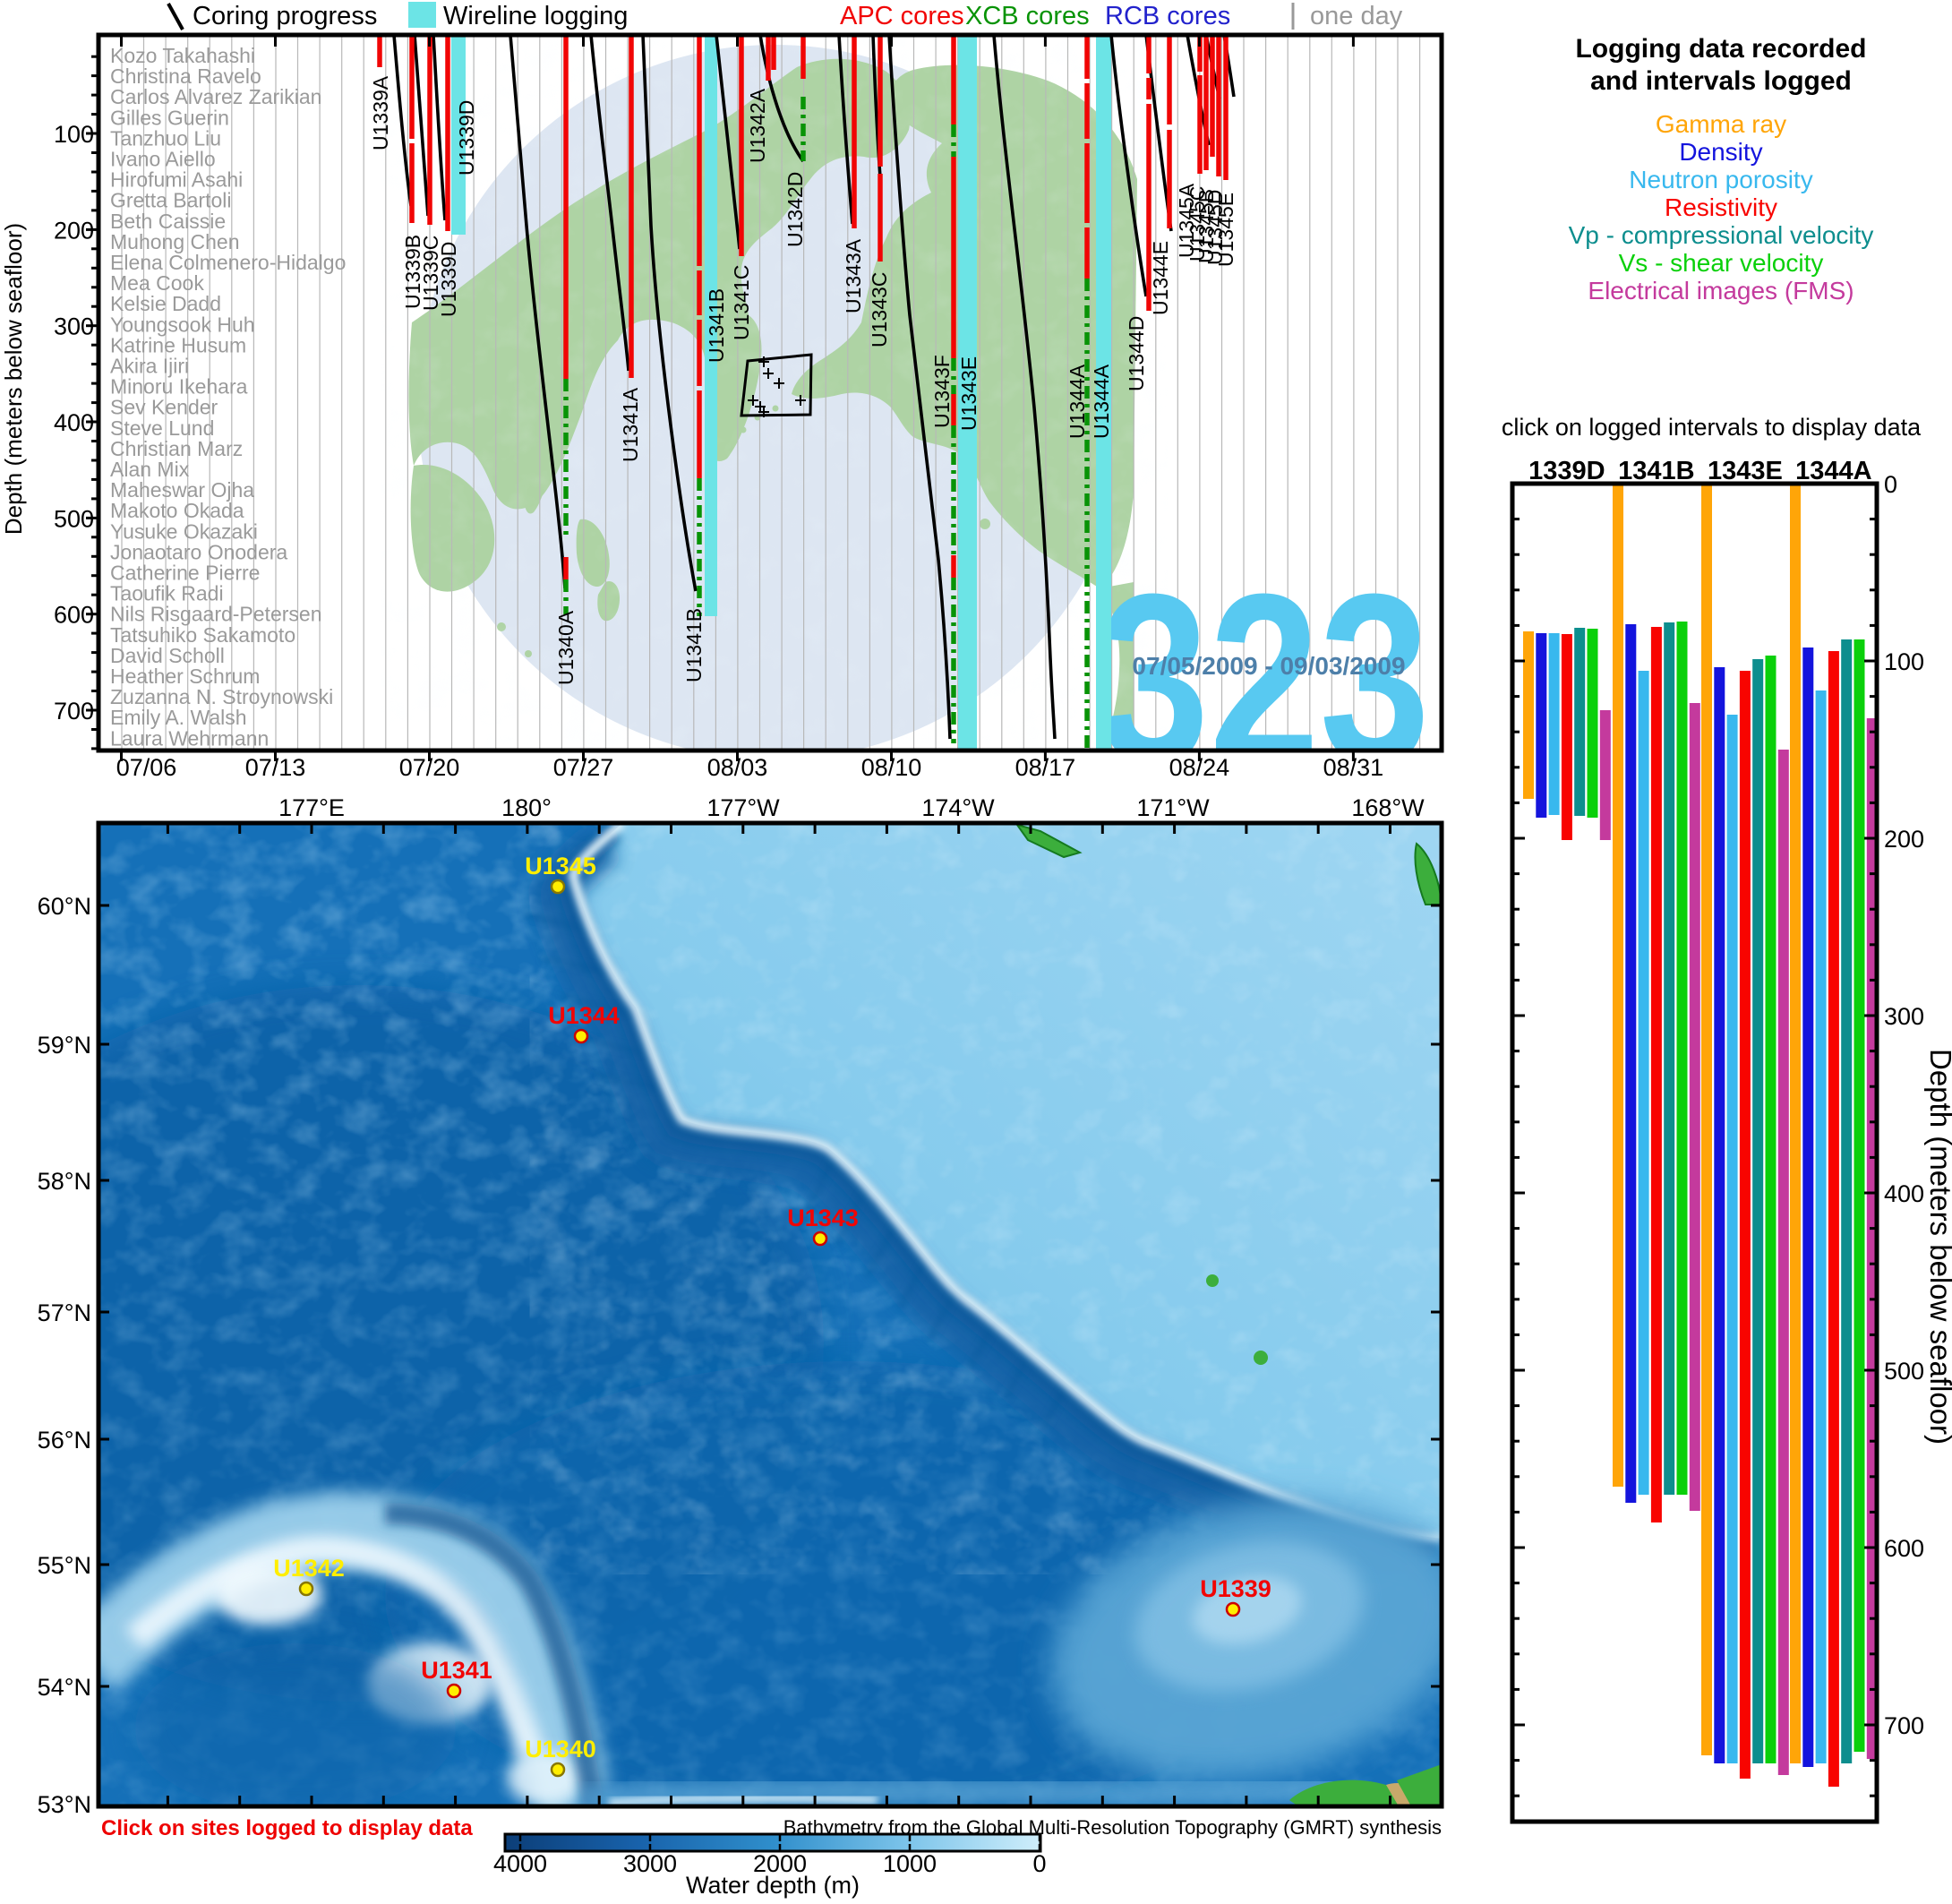  I want to click on svg-text: 07/05/2009 - 09/03/2009, so click(1269, 666).